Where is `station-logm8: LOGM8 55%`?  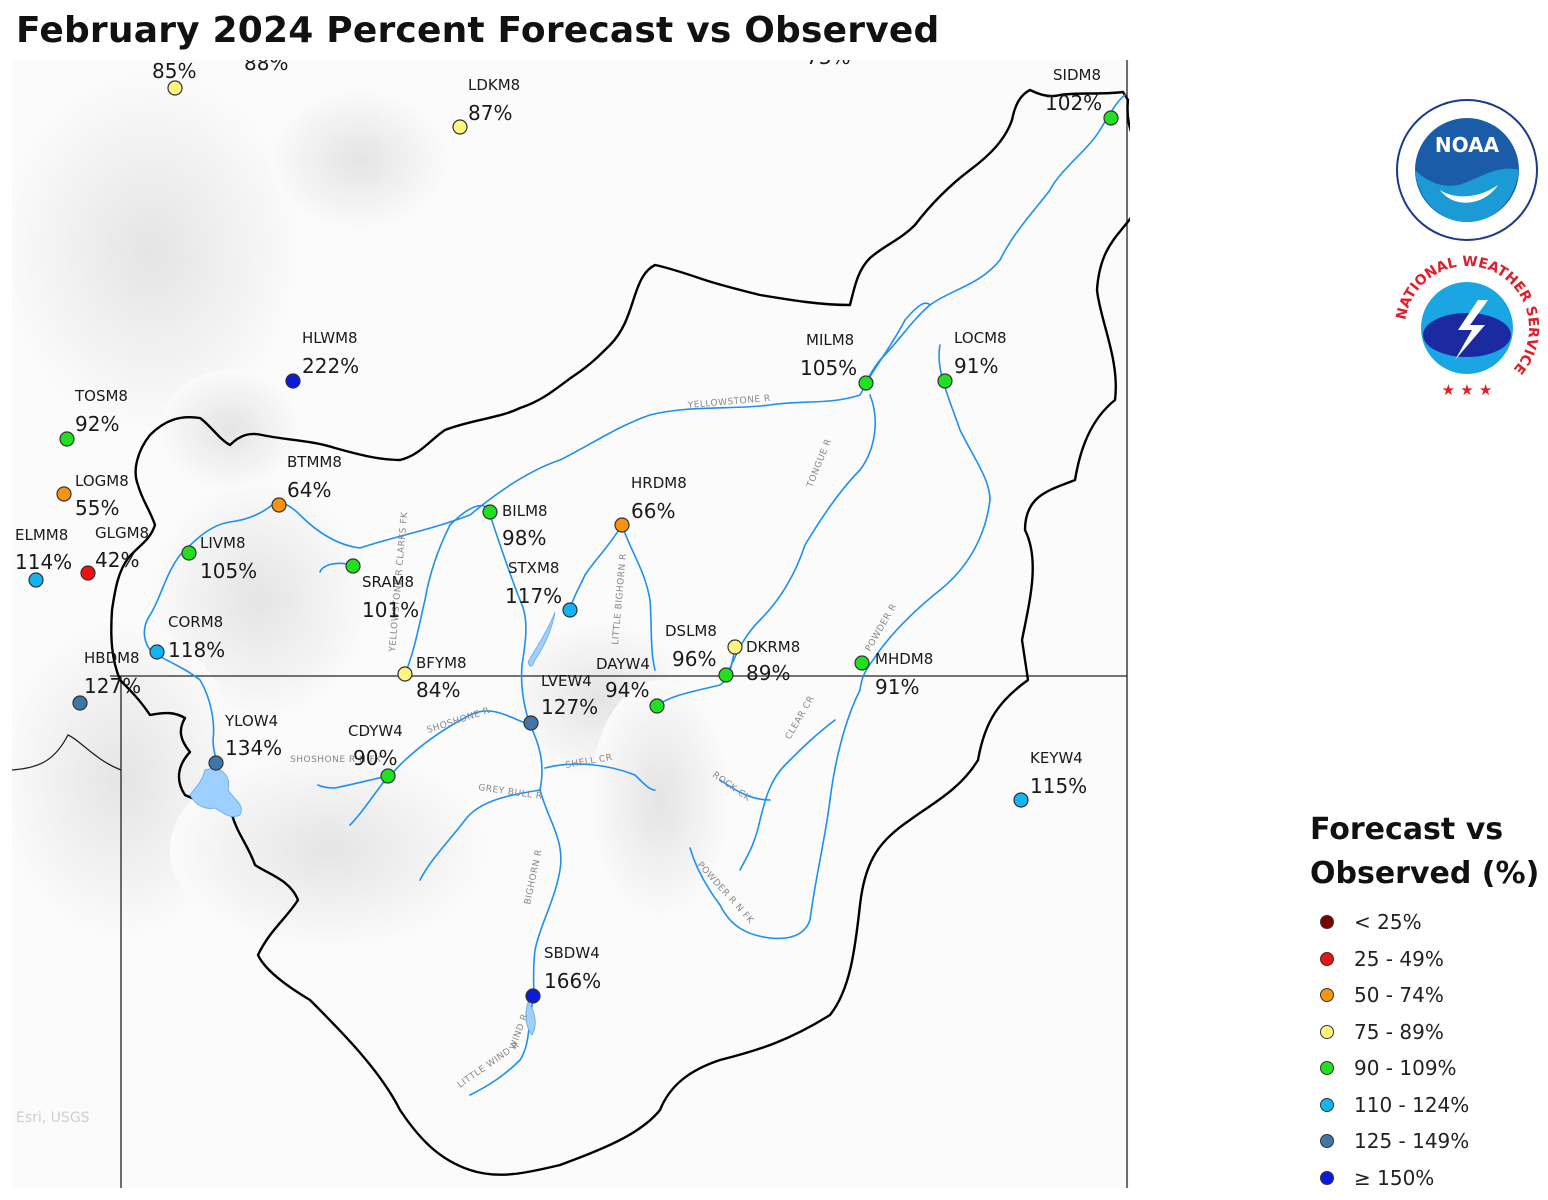
station-logm8: LOGM8 55% is located at coordinates (92, 496).